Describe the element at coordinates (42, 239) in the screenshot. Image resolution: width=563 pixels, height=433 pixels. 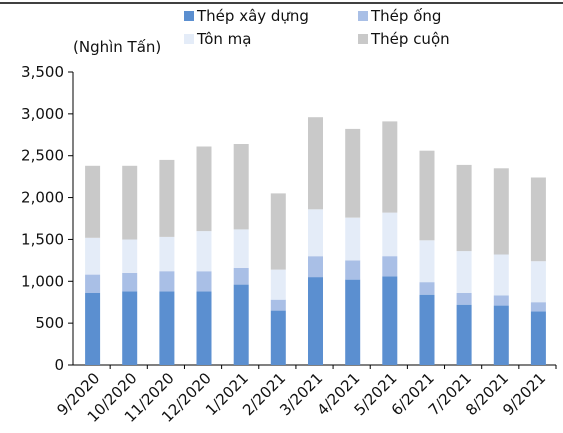
I see `y-tick-label: 1,500` at that location.